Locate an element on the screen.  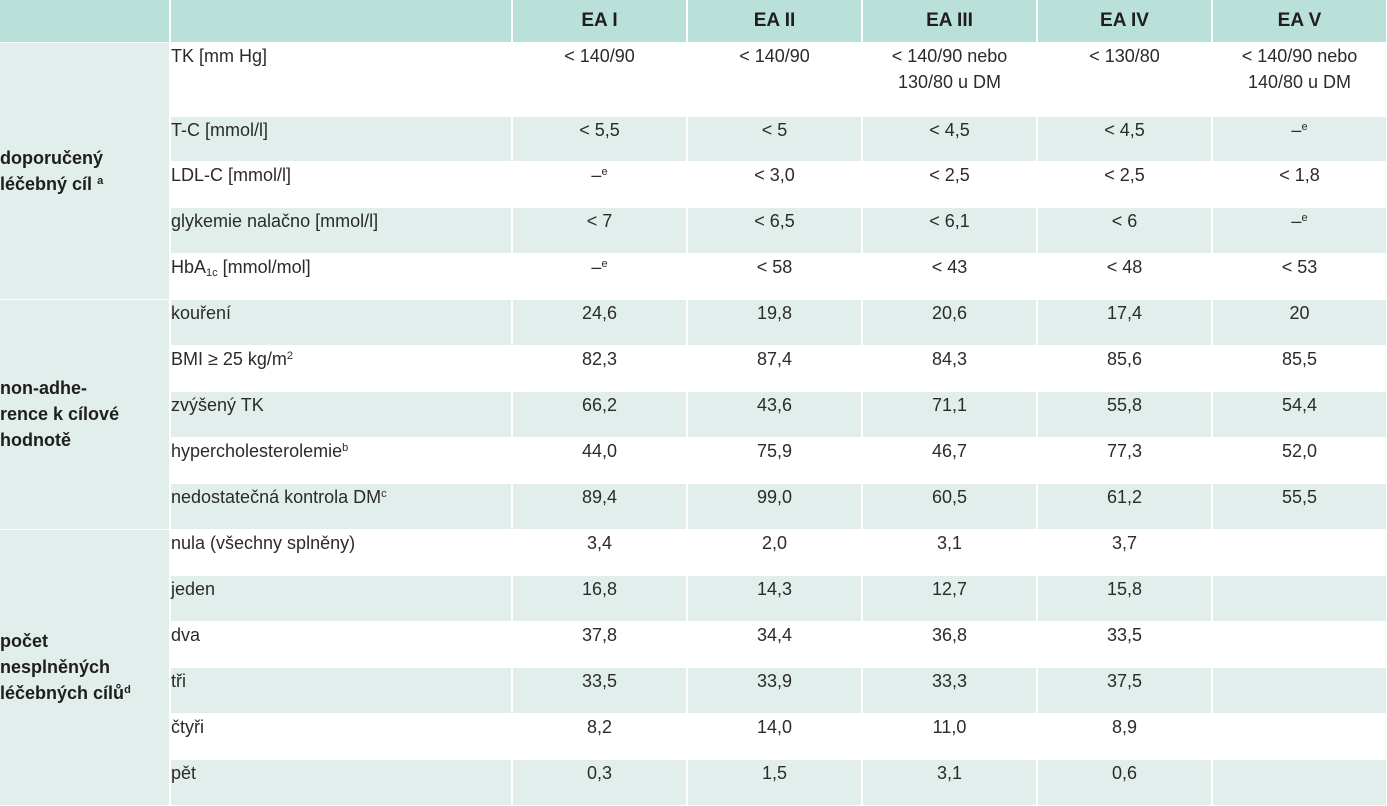
table-cell: < 6 is located at coordinates (1125, 230).